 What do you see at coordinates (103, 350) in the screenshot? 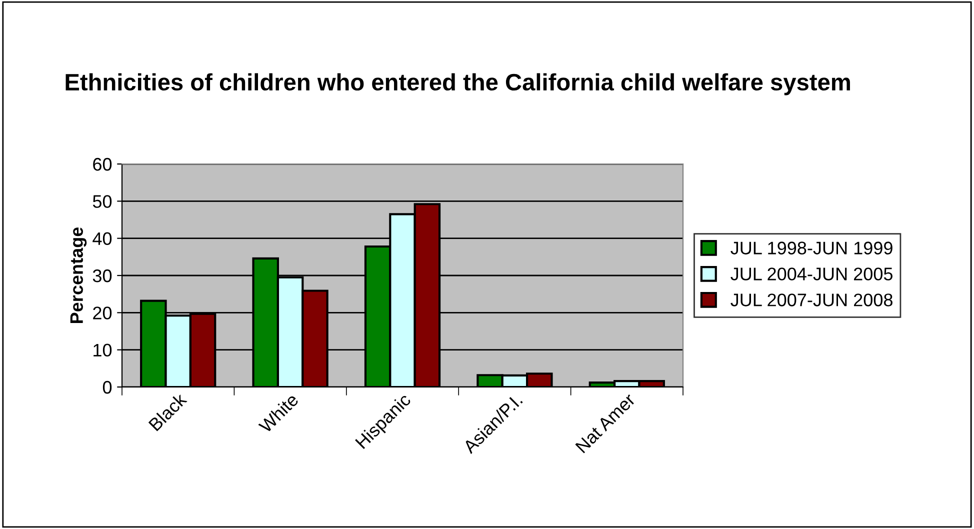
I see `y-tick-label: 10` at bounding box center [103, 350].